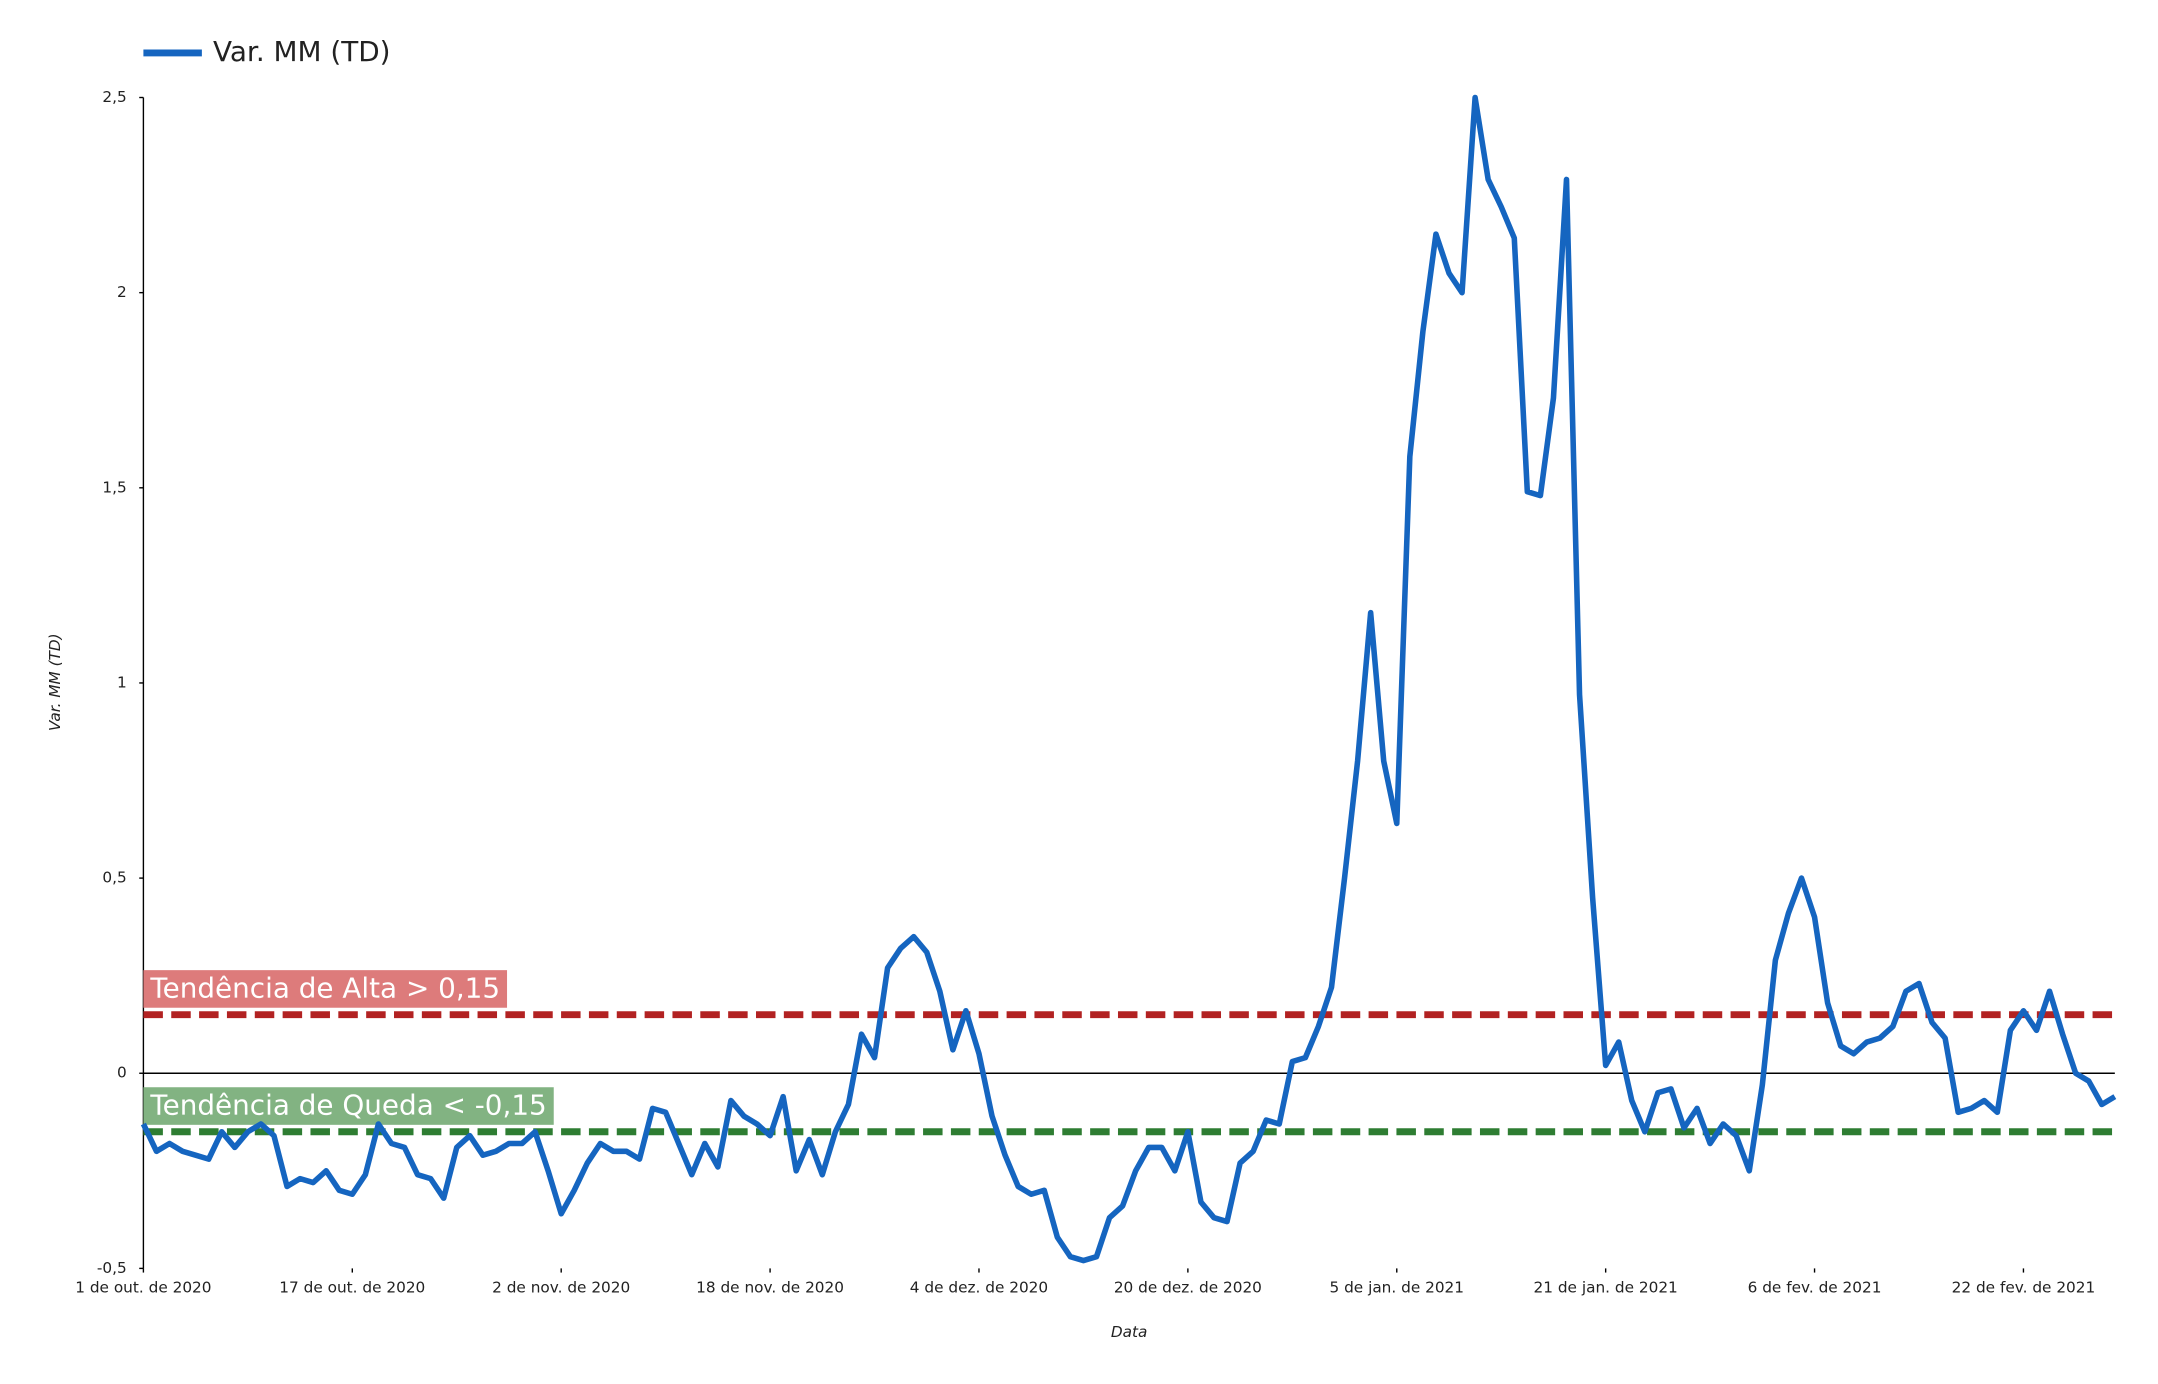 The height and width of the screenshot is (1384, 2158). Describe the element at coordinates (55, 682) in the screenshot. I see `y-axis-title: Var. MM (TD)` at that location.